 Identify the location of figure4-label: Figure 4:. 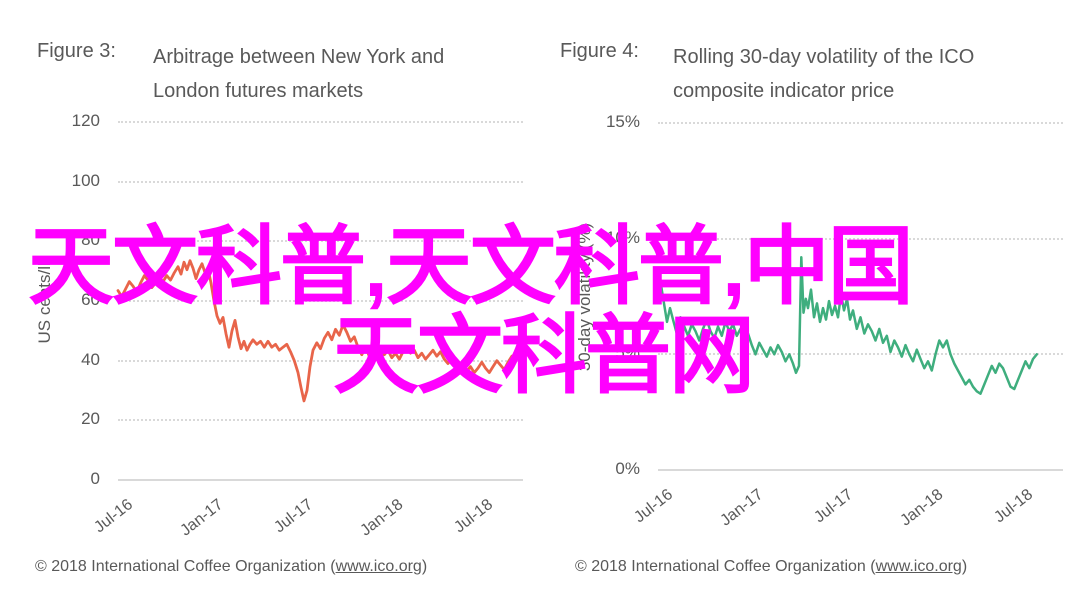
(599, 51).